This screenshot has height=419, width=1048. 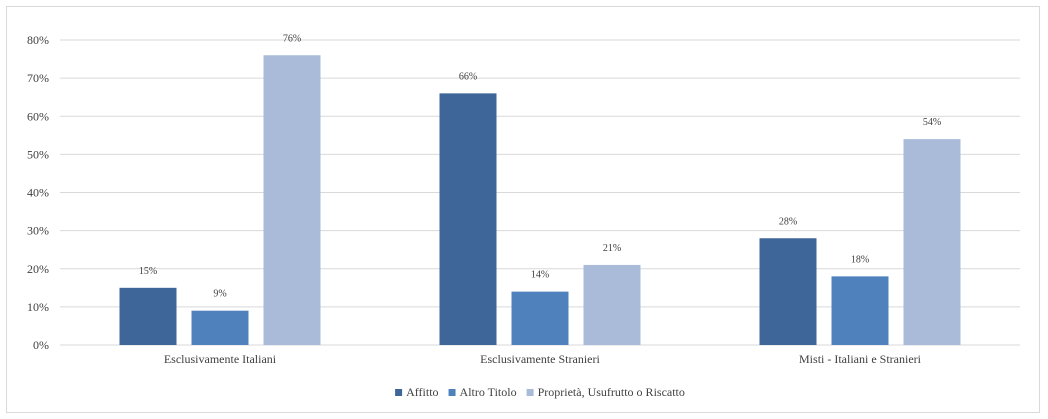 What do you see at coordinates (540, 359) in the screenshot?
I see `category-label: Esclusivamente Stranieri` at bounding box center [540, 359].